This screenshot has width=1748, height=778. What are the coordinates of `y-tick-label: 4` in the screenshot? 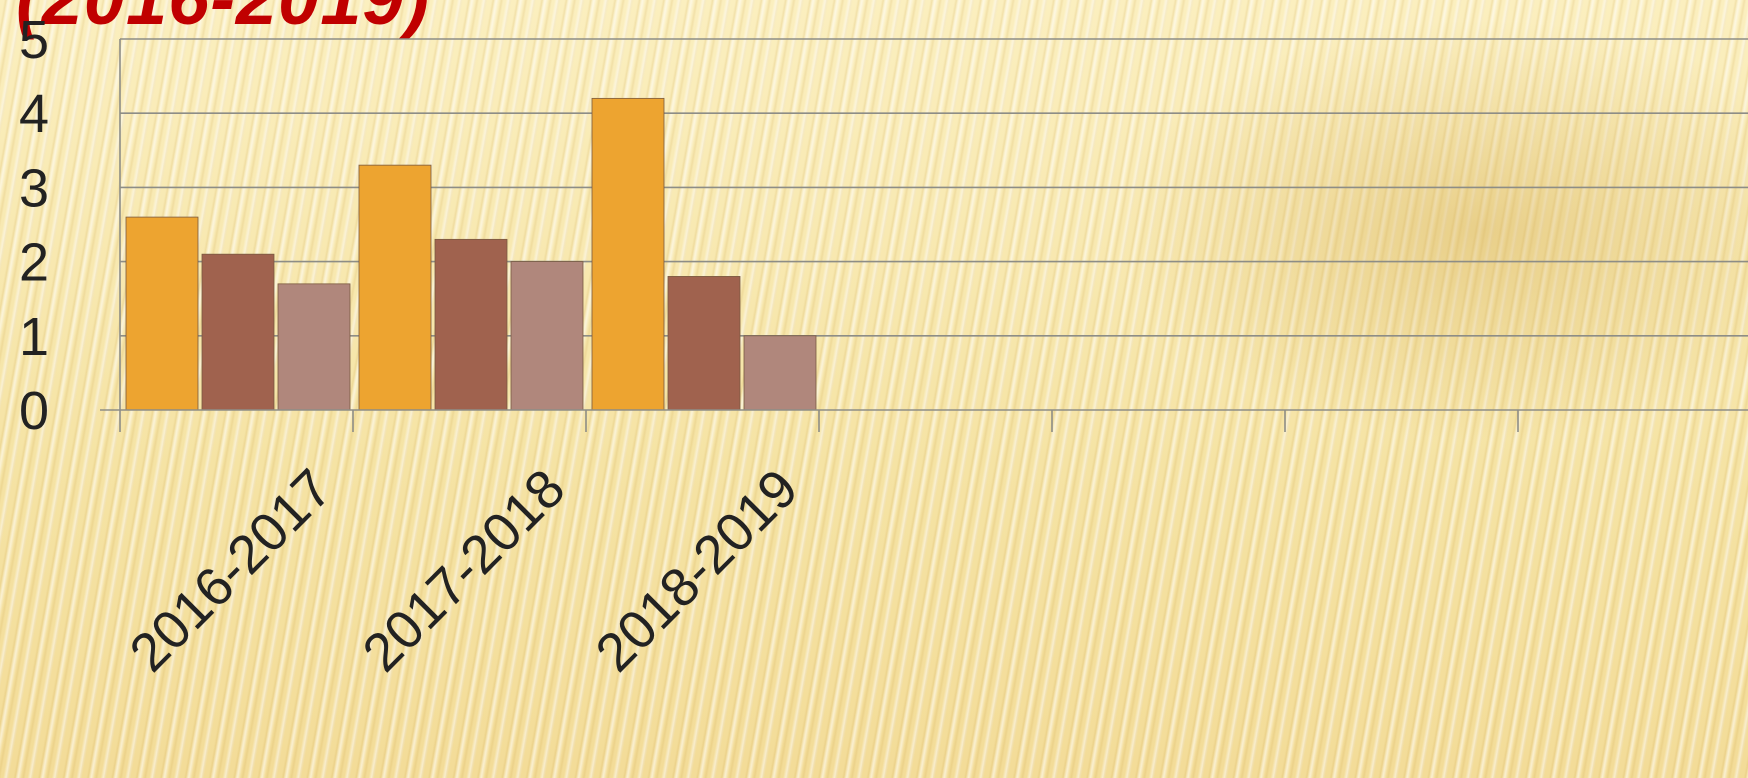 It's located at (34, 114).